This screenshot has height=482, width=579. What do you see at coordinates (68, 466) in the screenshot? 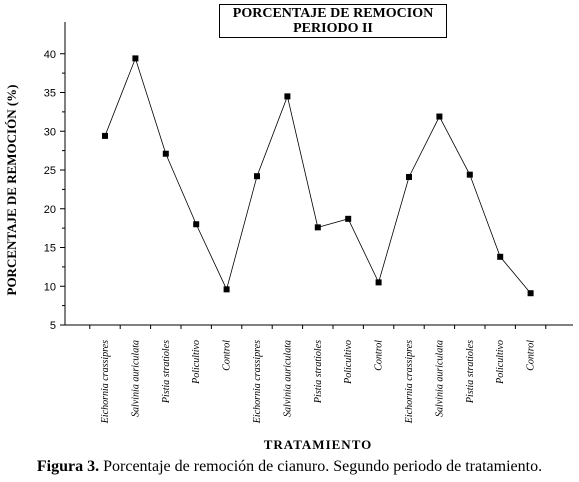
I see `caption-label: Figura 3.` at bounding box center [68, 466].